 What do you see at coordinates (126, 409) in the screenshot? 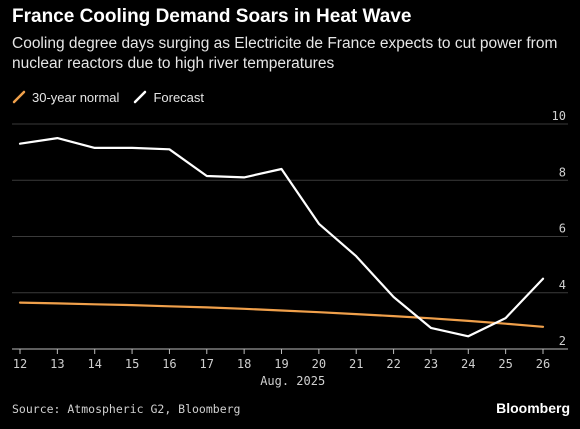
I see `source-note: Source: Atmospheric G2, Bloomberg` at bounding box center [126, 409].